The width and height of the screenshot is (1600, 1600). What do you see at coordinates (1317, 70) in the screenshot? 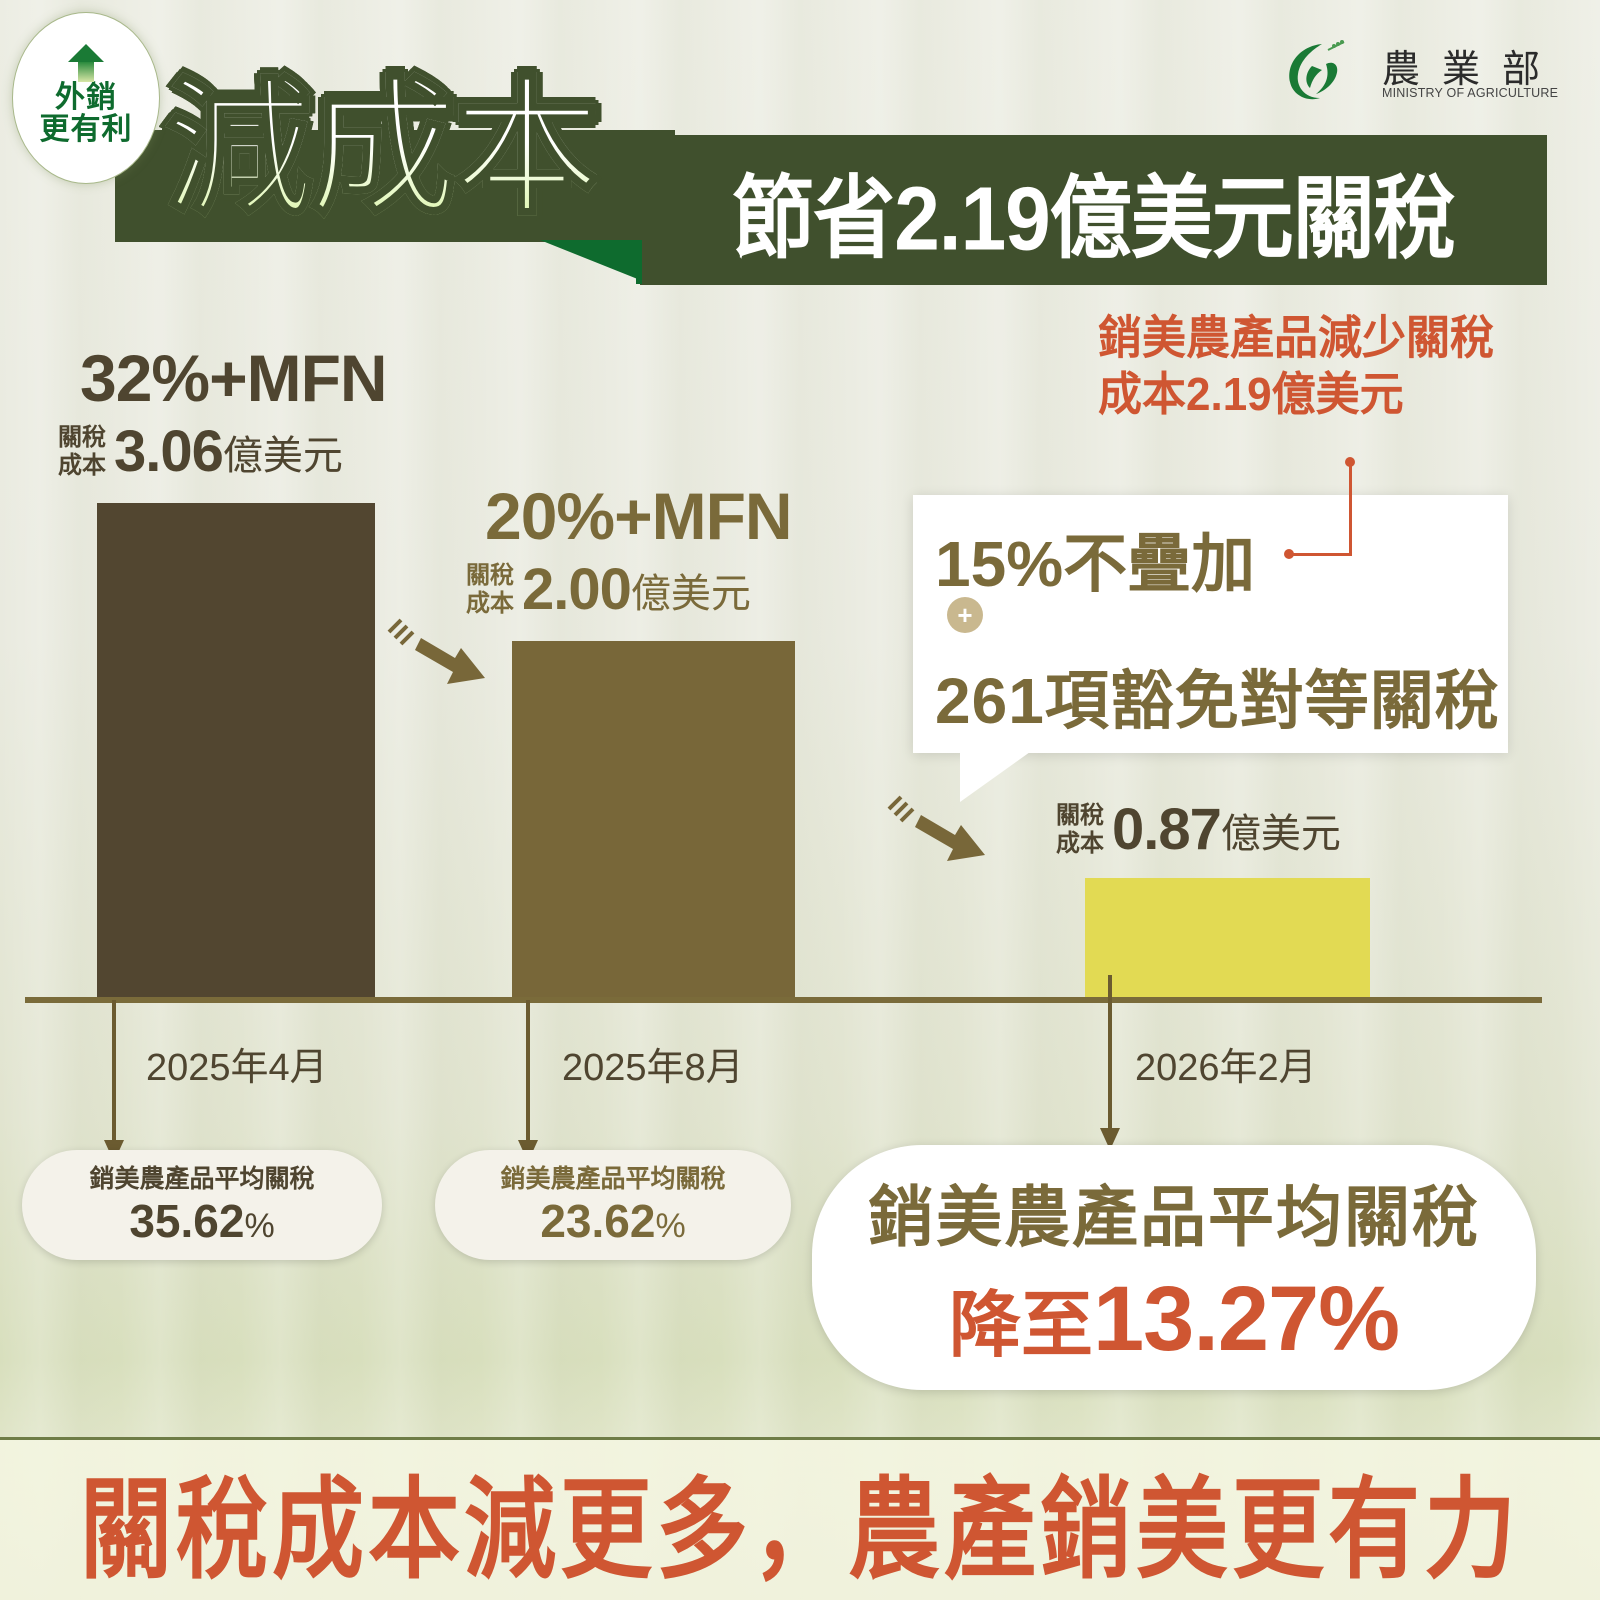
I see `moa-leaf-emblem-icon` at bounding box center [1317, 70].